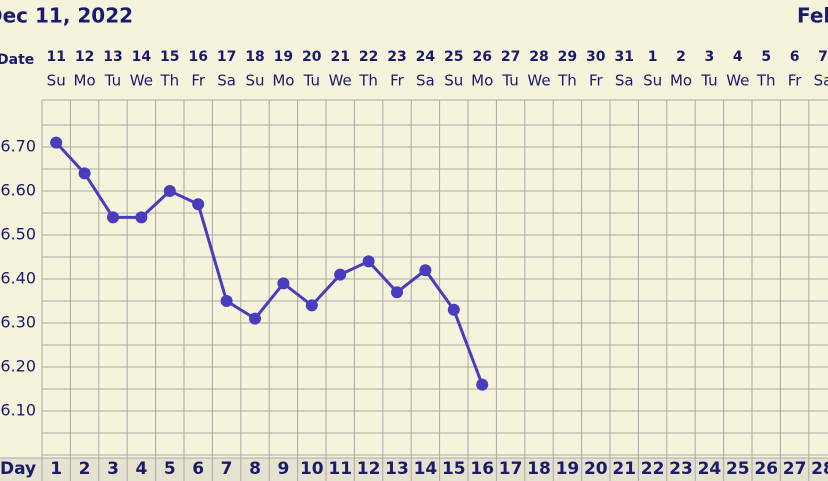 The height and width of the screenshot is (481, 828). I want to click on y-tick-label: 36.40, so click(18, 278).